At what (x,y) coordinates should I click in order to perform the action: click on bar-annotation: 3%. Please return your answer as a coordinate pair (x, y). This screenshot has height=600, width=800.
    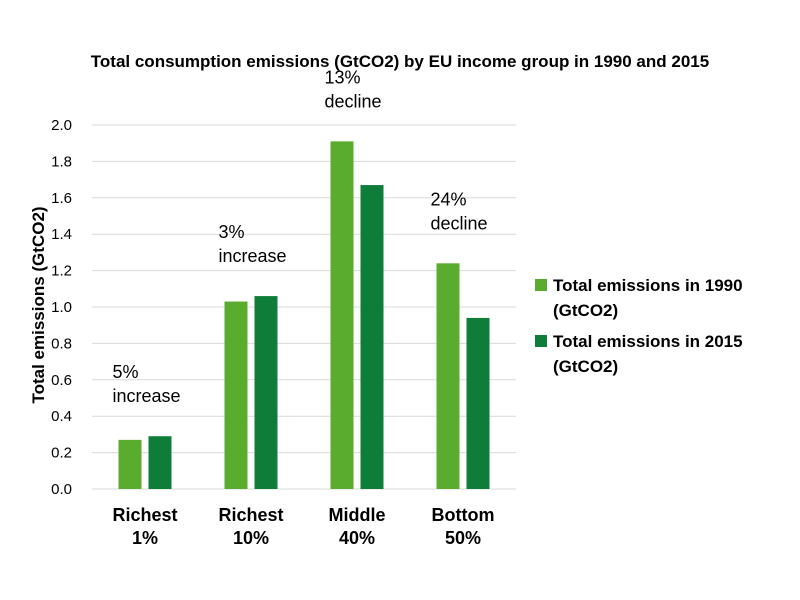
    Looking at the image, I should click on (232, 232).